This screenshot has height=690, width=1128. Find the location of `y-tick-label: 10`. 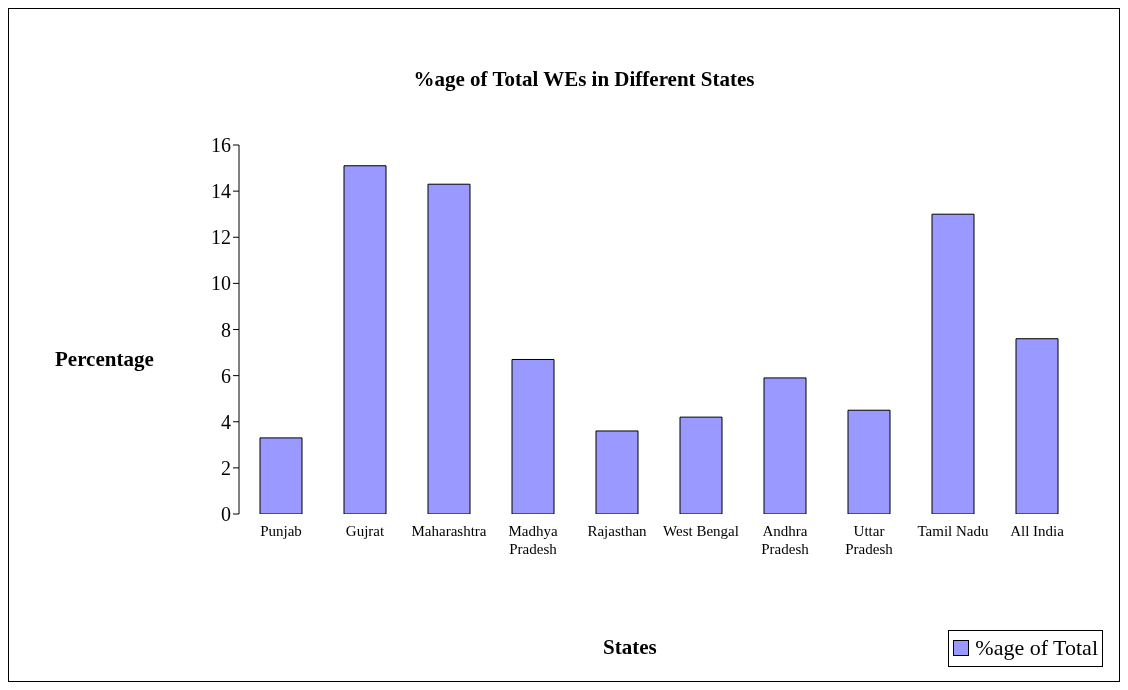

y-tick-label: 10 is located at coordinates (221, 283).